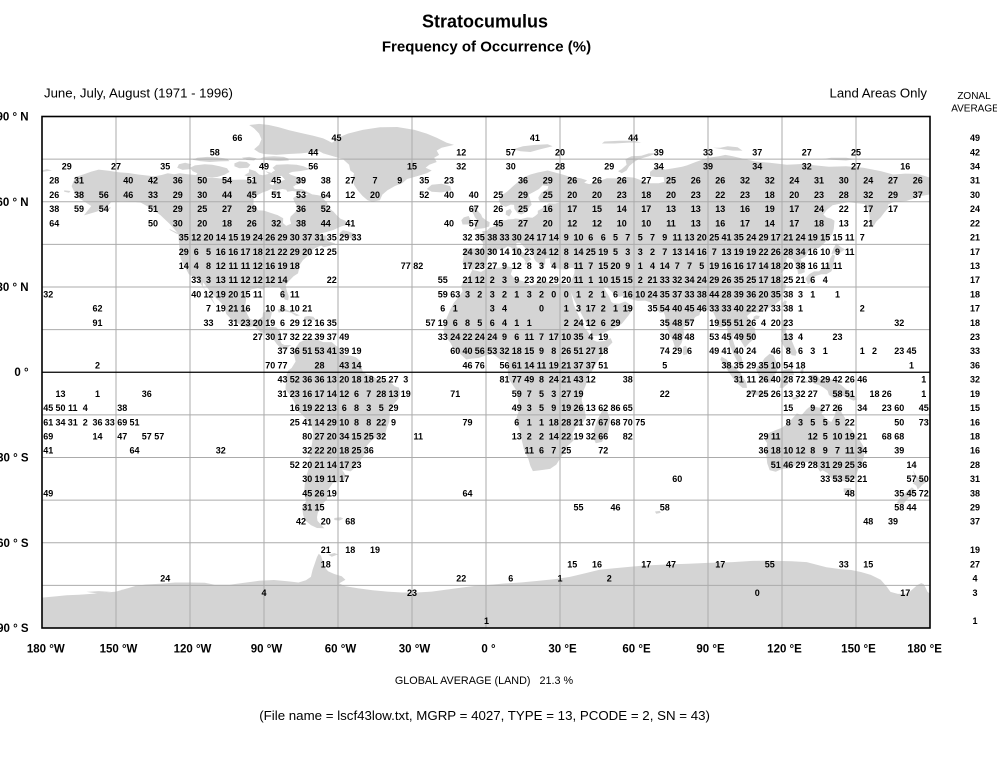 The image size is (997, 760). What do you see at coordinates (48, 451) in the screenshot?
I see `svg-text: 41` at bounding box center [48, 451].